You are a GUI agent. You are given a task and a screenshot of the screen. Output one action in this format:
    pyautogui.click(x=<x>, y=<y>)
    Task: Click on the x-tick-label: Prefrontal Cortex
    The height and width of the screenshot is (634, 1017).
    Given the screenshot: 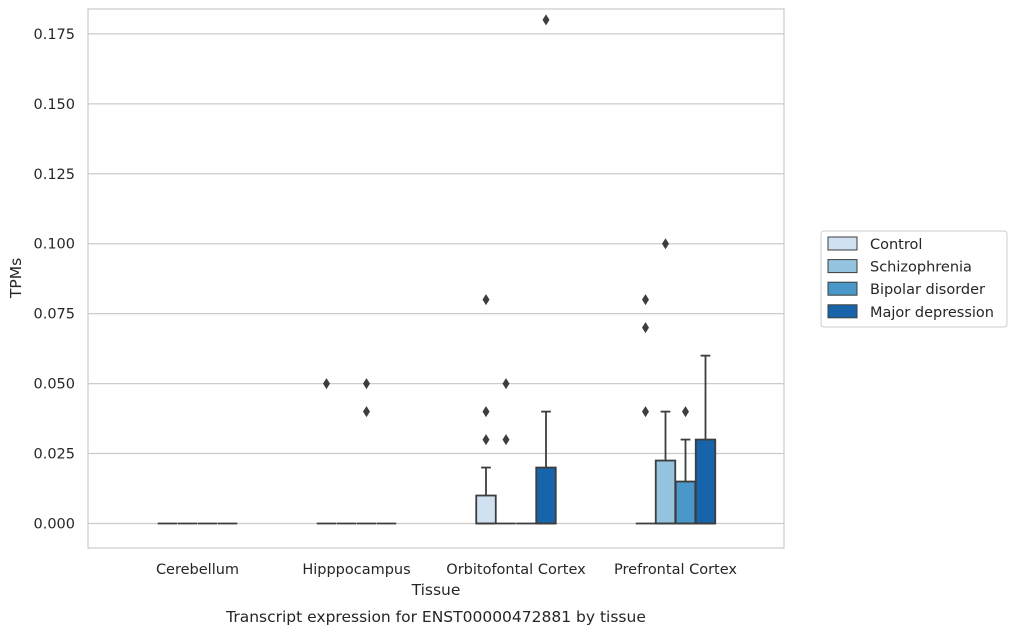 What is the action you would take?
    pyautogui.click(x=675, y=570)
    